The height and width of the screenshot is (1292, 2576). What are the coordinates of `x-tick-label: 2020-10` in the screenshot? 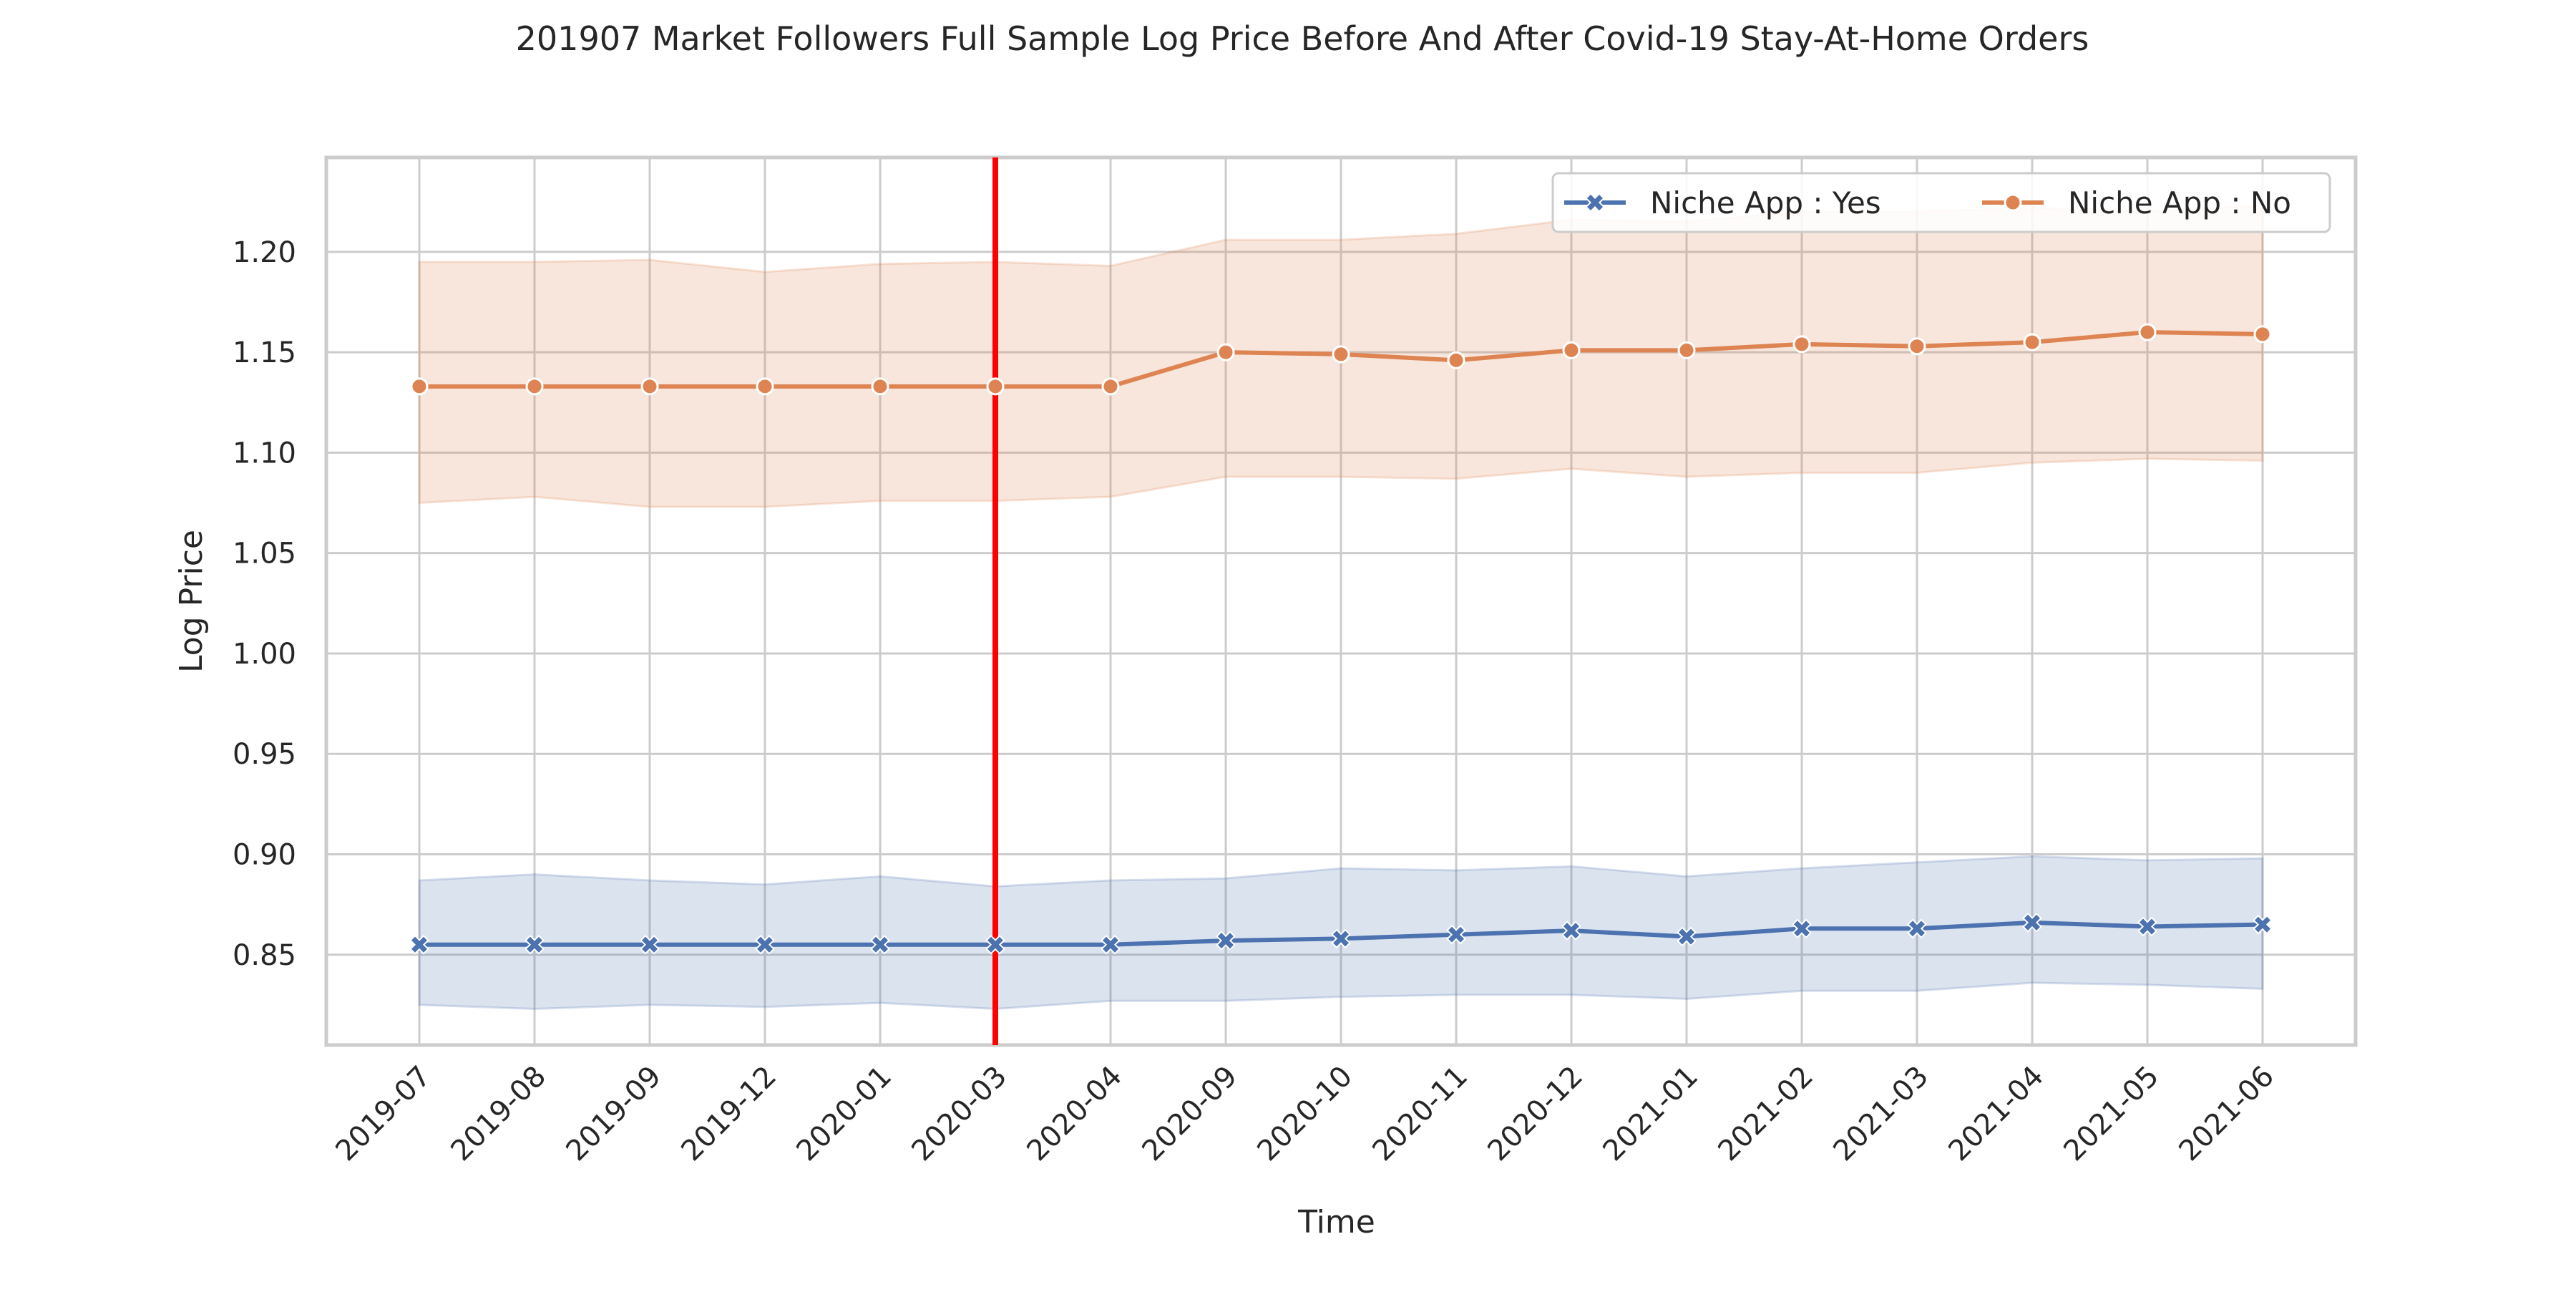 It's located at (1305, 1114).